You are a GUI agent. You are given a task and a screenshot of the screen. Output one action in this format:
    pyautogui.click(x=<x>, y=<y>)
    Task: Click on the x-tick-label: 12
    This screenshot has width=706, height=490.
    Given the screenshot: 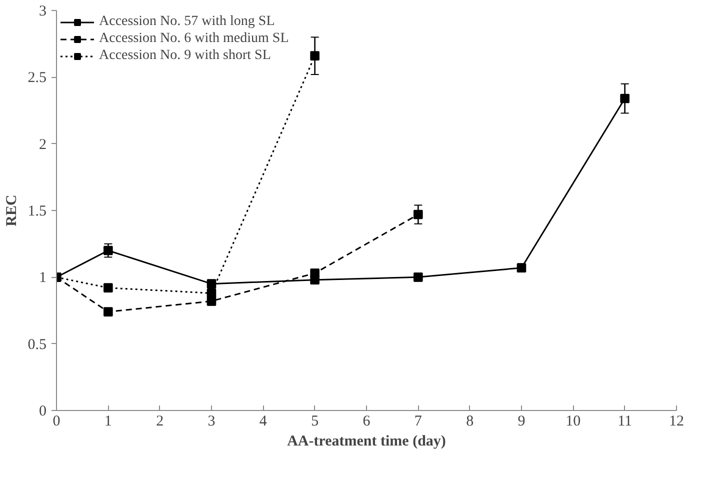 What is the action you would take?
    pyautogui.click(x=676, y=422)
    